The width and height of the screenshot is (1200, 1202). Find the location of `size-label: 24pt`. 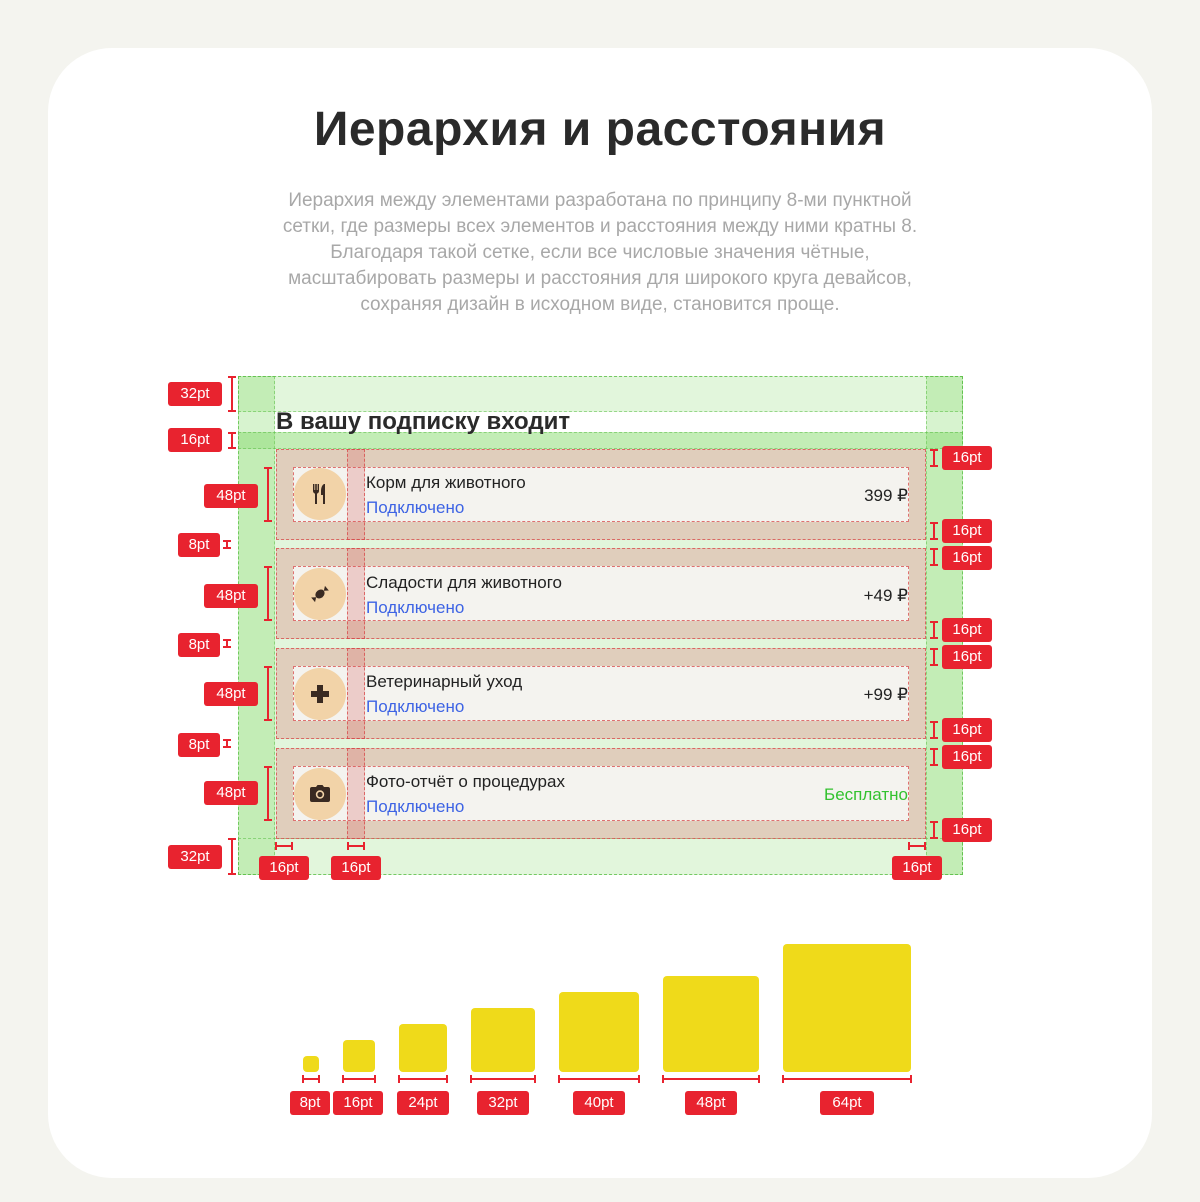

size-label: 24pt is located at coordinates (423, 1103).